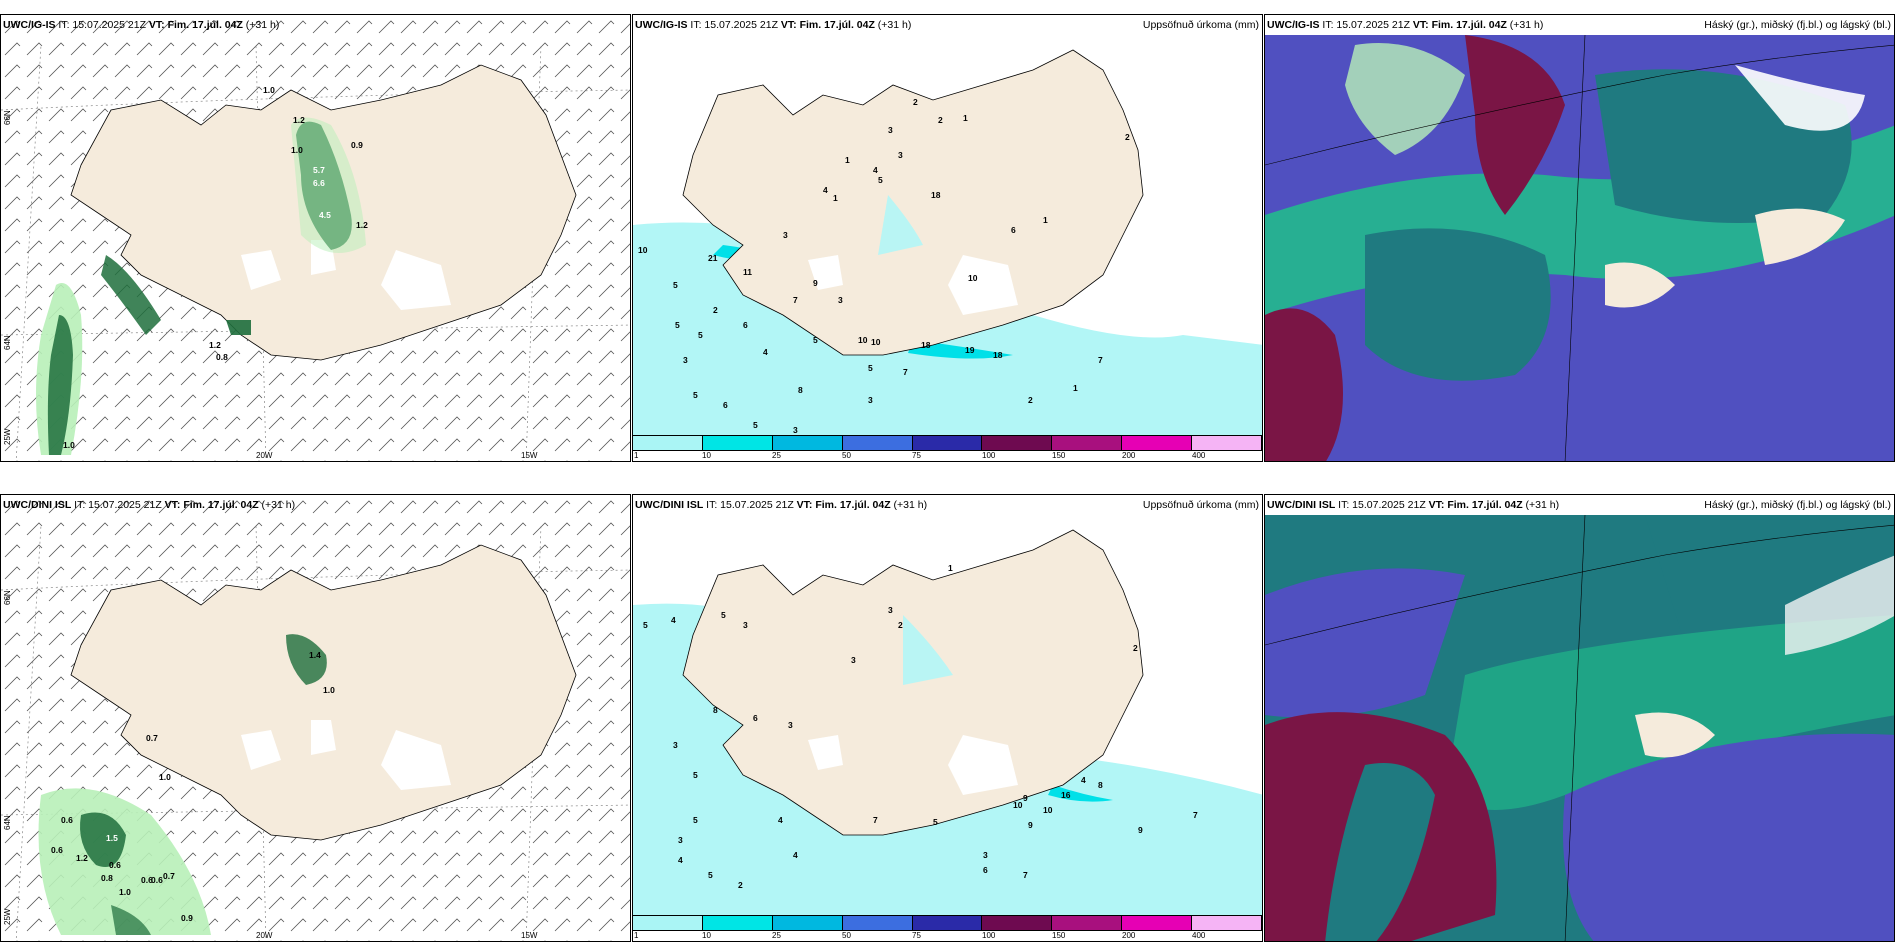 The height and width of the screenshot is (950, 1900). What do you see at coordinates (7, 597) in the screenshot?
I see `lat-label-66n: 66N` at bounding box center [7, 597].